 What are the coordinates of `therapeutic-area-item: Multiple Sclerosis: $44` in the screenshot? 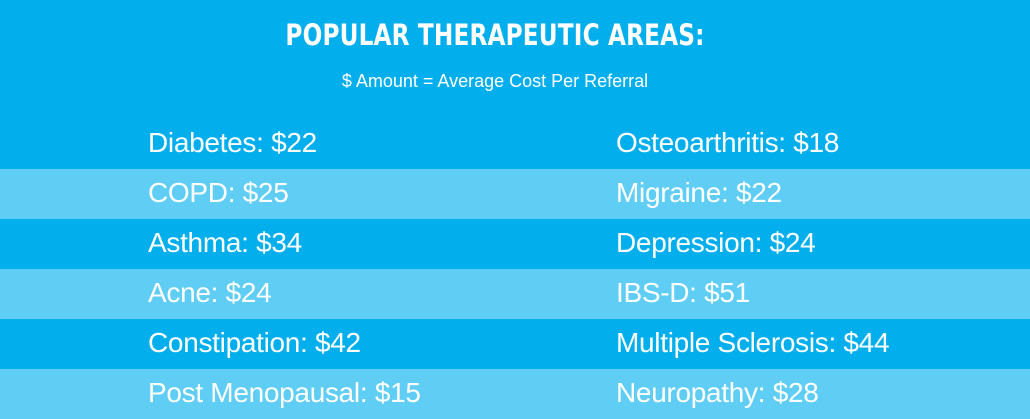 It's located at (753, 342).